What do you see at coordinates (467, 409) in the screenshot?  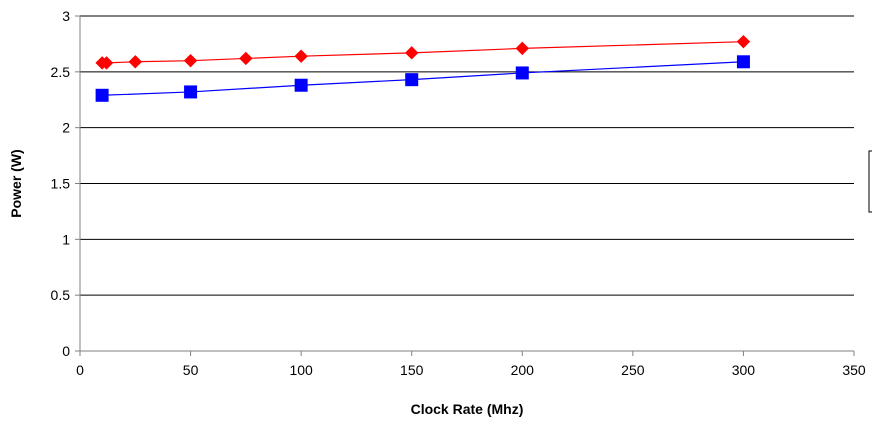 I see `x-axis-title: Clock Rate (Mhz)` at bounding box center [467, 409].